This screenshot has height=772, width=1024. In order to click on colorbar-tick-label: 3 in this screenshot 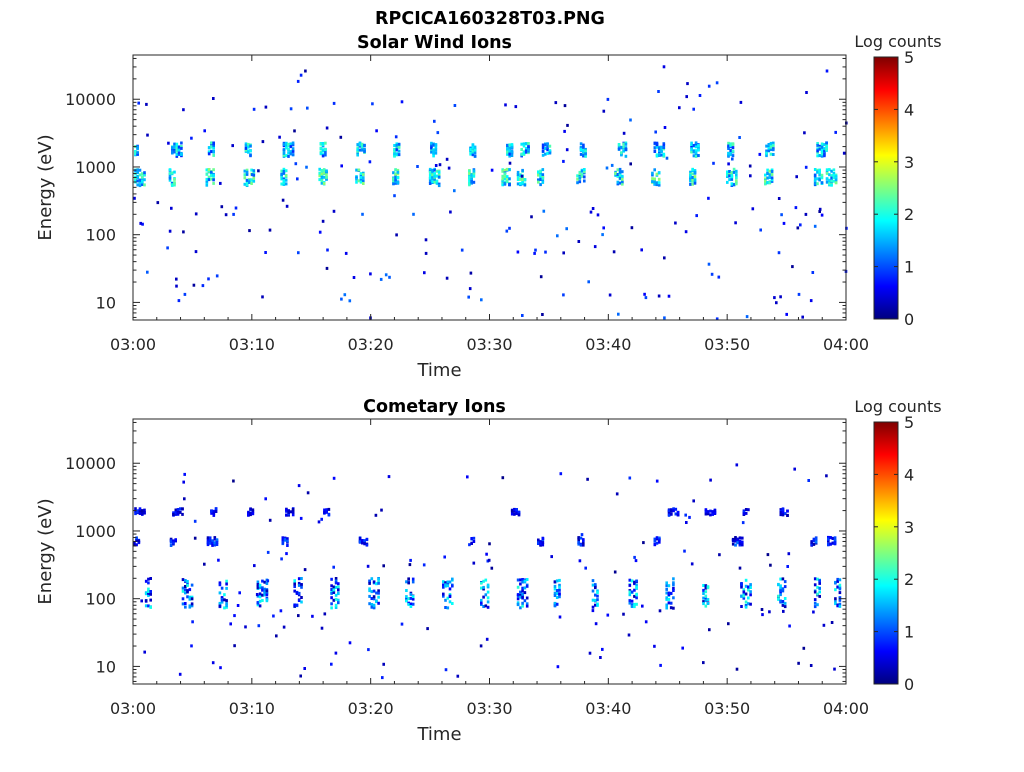, I will do `click(909, 527)`.